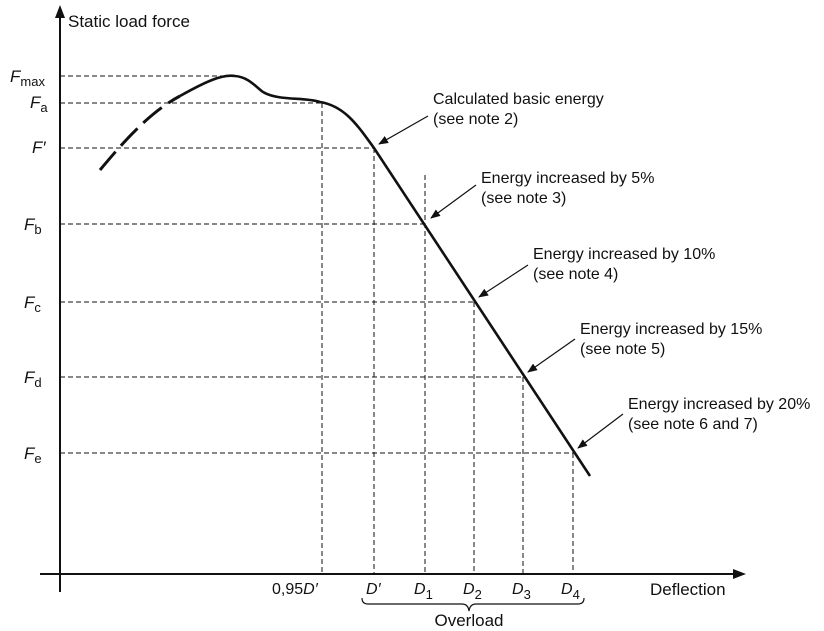 The height and width of the screenshot is (631, 824). What do you see at coordinates (567, 178) in the screenshot?
I see `annotation-e5-line1: Energy increased by 5%` at bounding box center [567, 178].